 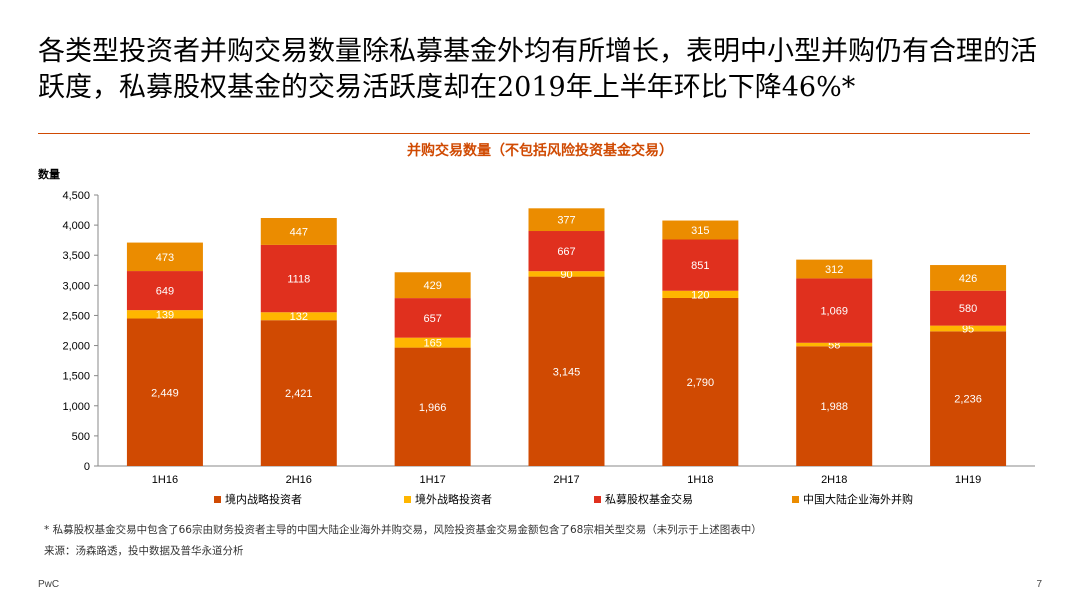 I want to click on data-label: 2,790, so click(x=701, y=383).